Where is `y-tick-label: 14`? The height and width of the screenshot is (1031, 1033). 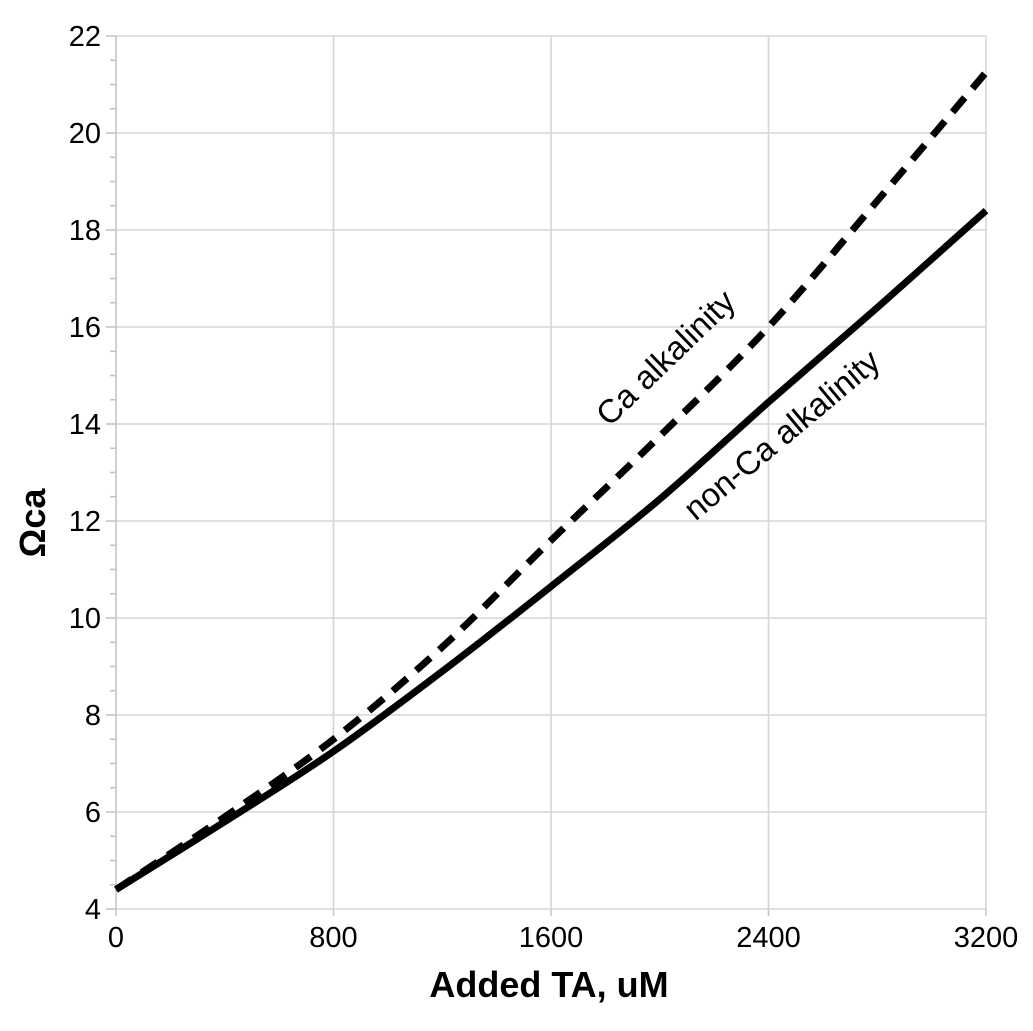
y-tick-label: 14 is located at coordinates (85, 425).